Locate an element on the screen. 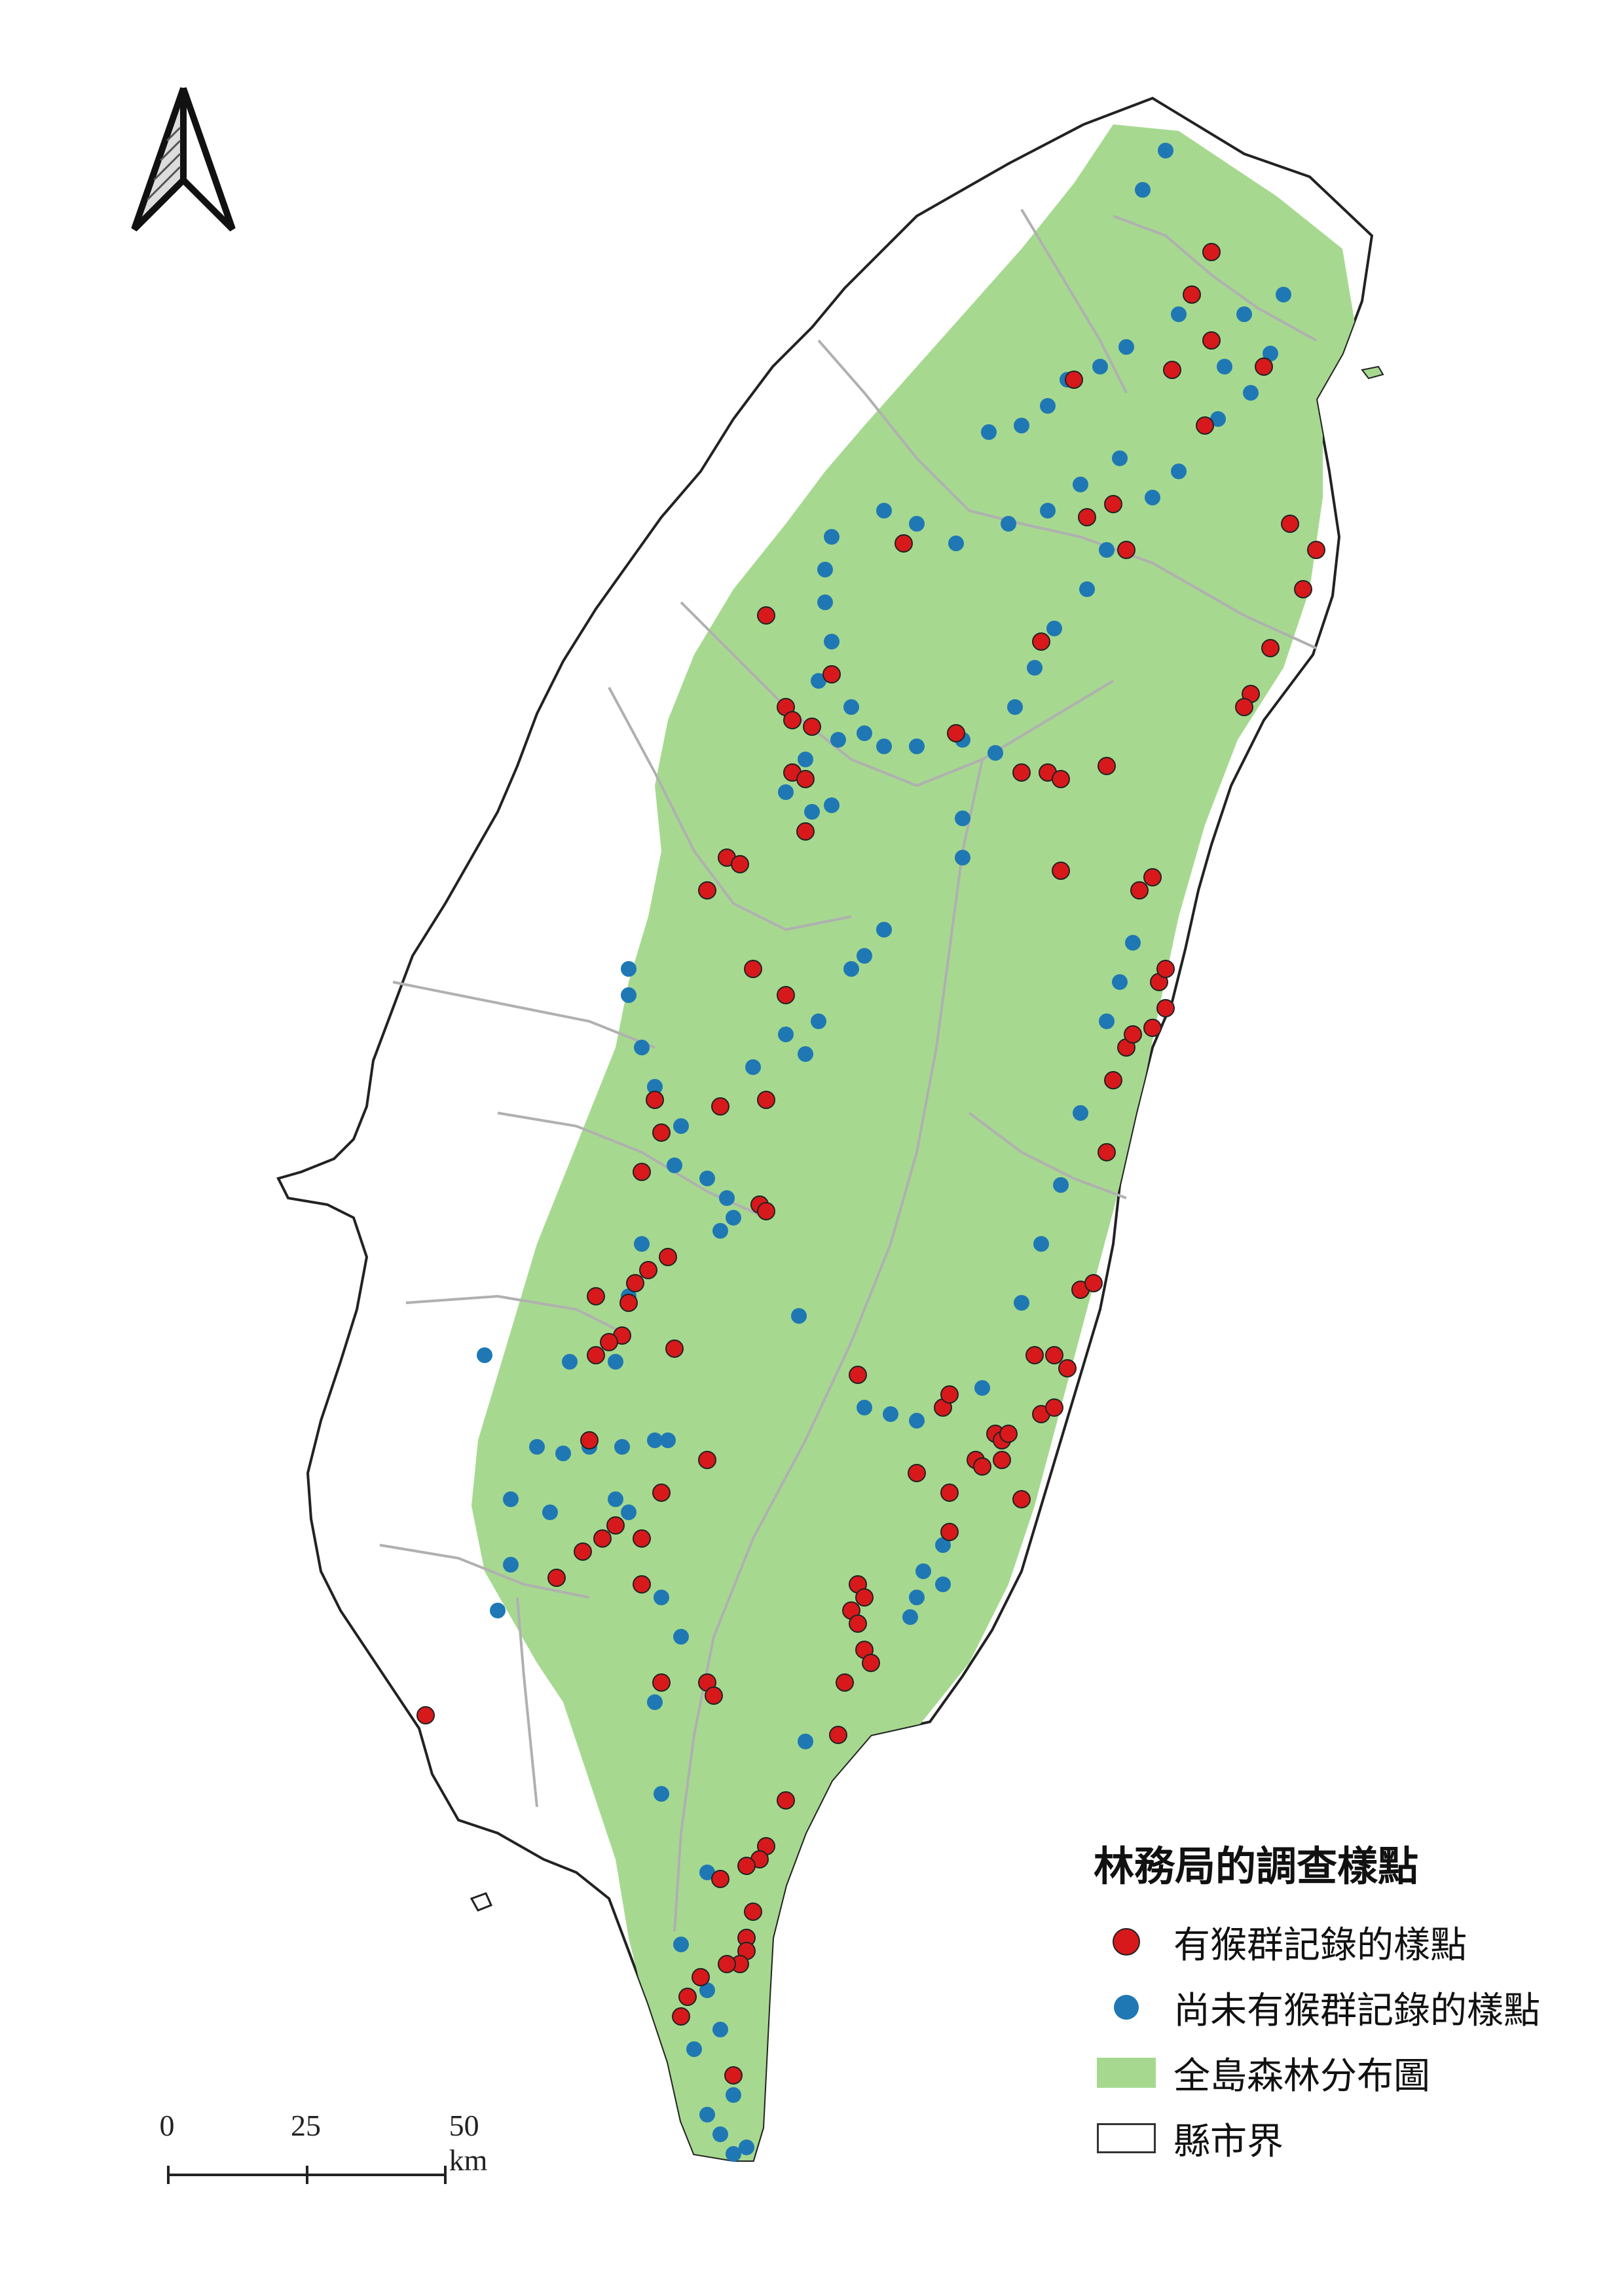  legend-symbol-red-dot is located at coordinates (1126, 1942).